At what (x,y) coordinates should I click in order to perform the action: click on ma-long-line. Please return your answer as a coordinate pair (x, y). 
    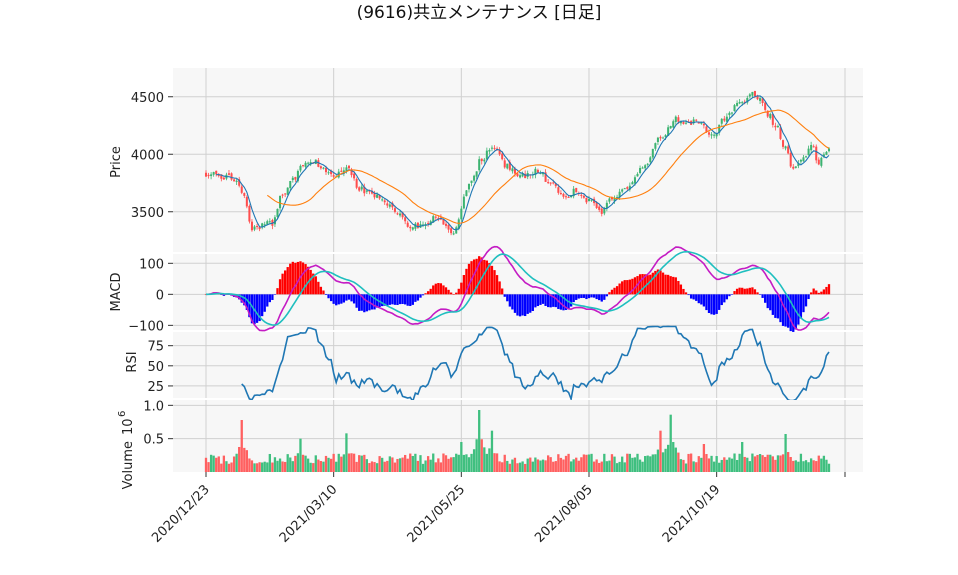
    Looking at the image, I should click on (548, 166).